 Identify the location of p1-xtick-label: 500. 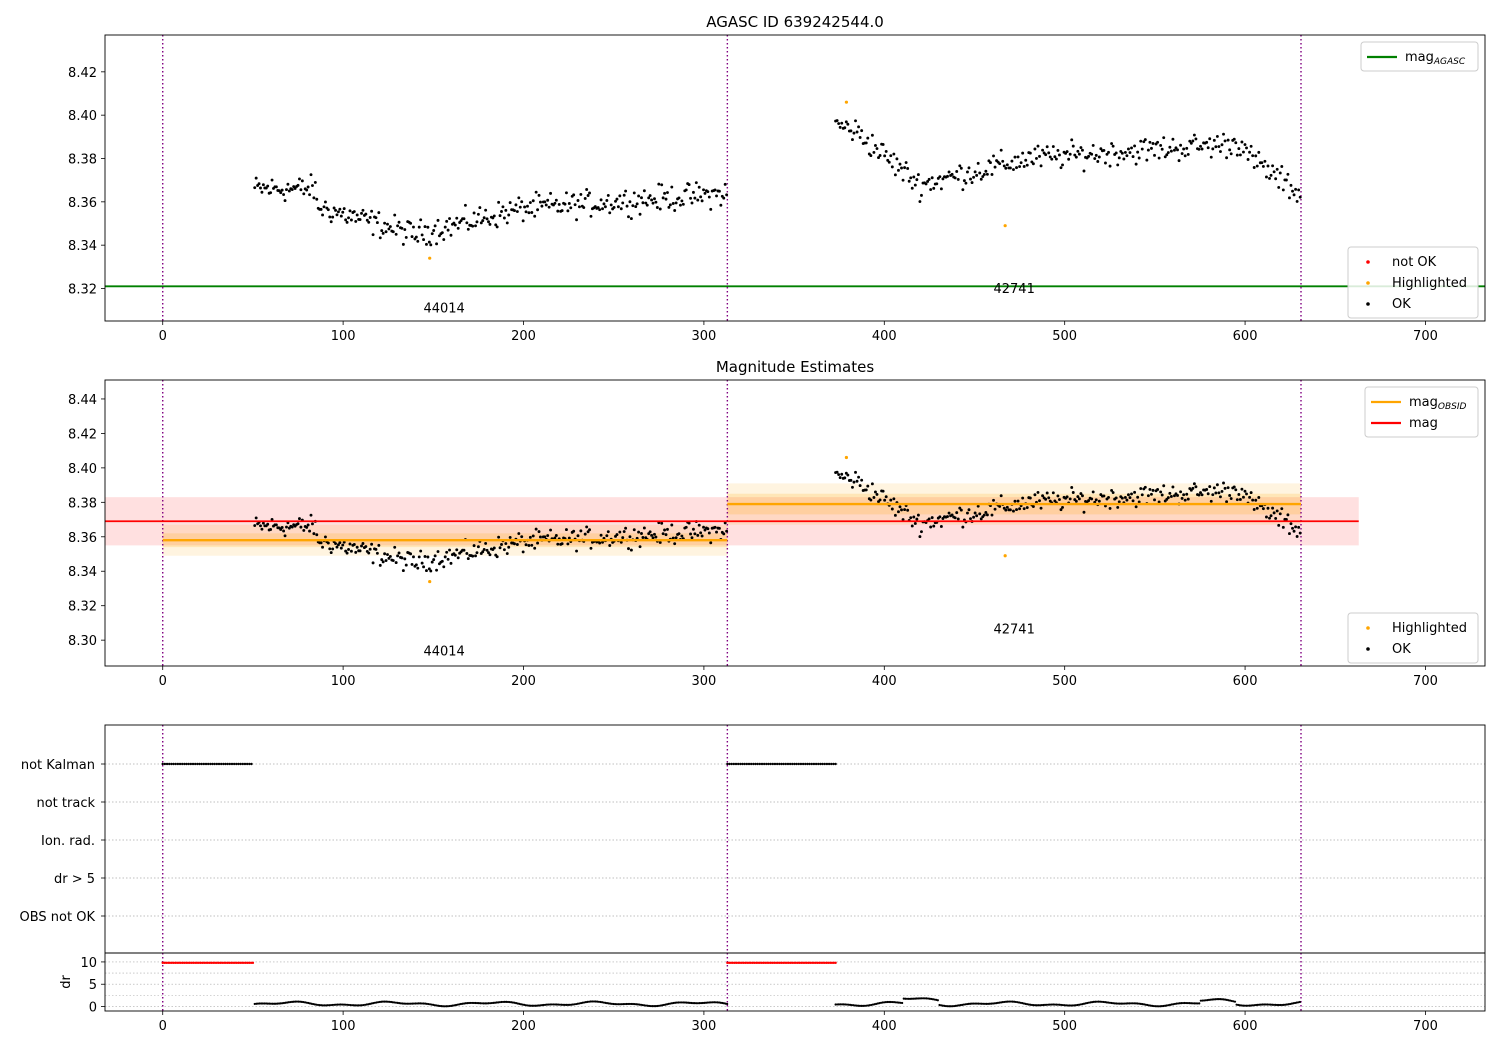
(1064, 336).